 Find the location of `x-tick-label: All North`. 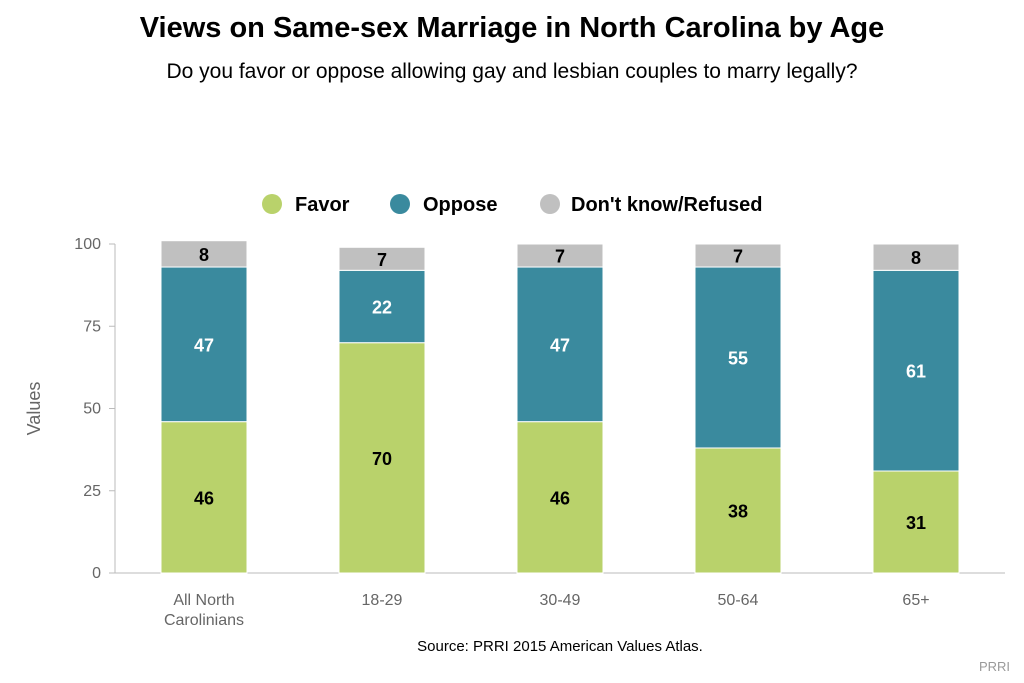

x-tick-label: All North is located at coordinates (203, 600).